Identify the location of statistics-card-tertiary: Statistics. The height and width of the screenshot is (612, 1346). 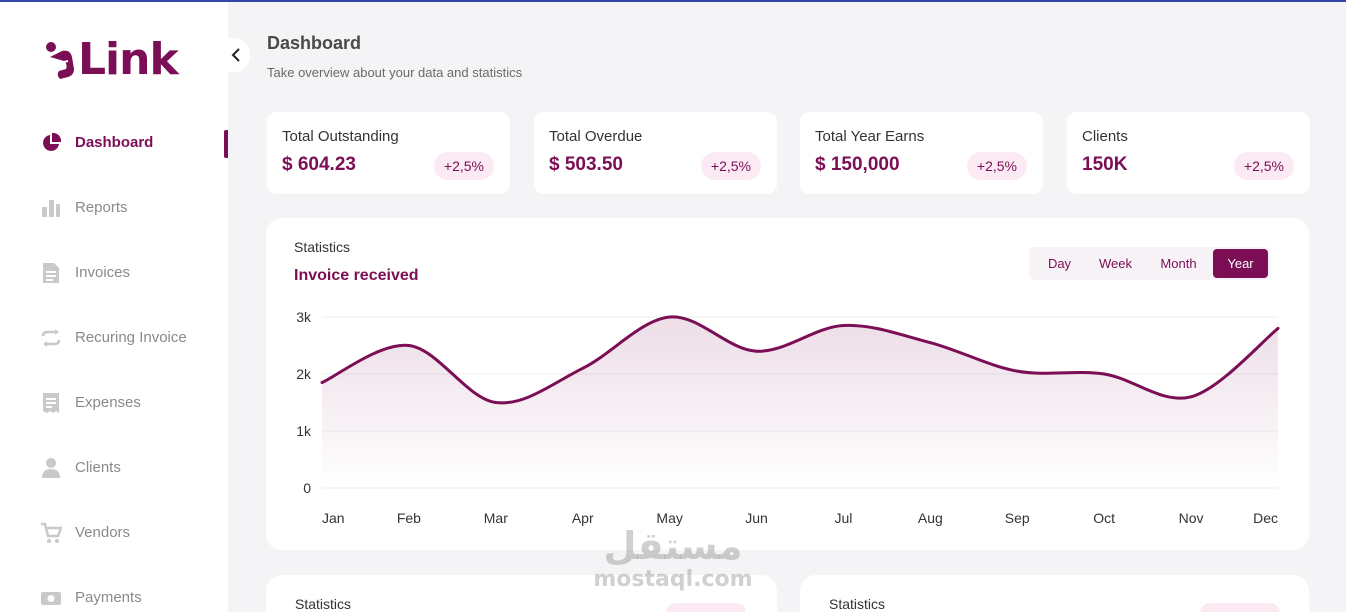
(1054, 593).